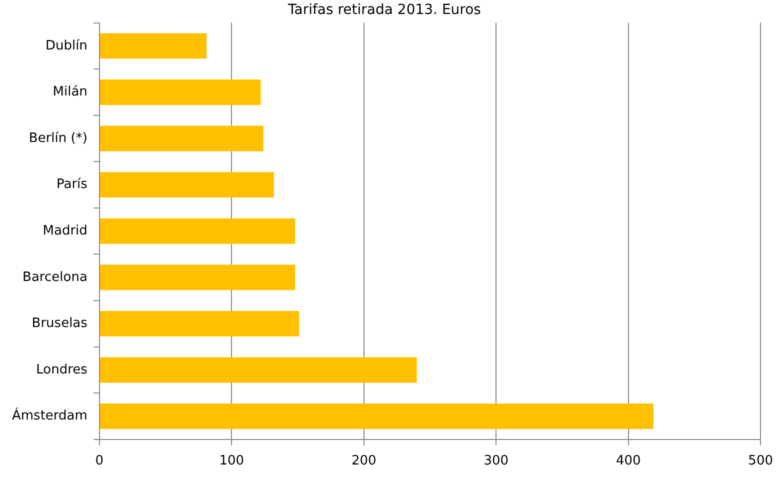 The width and height of the screenshot is (781, 485). Describe the element at coordinates (66, 46) in the screenshot. I see `y-tick-label: Dublín` at that location.